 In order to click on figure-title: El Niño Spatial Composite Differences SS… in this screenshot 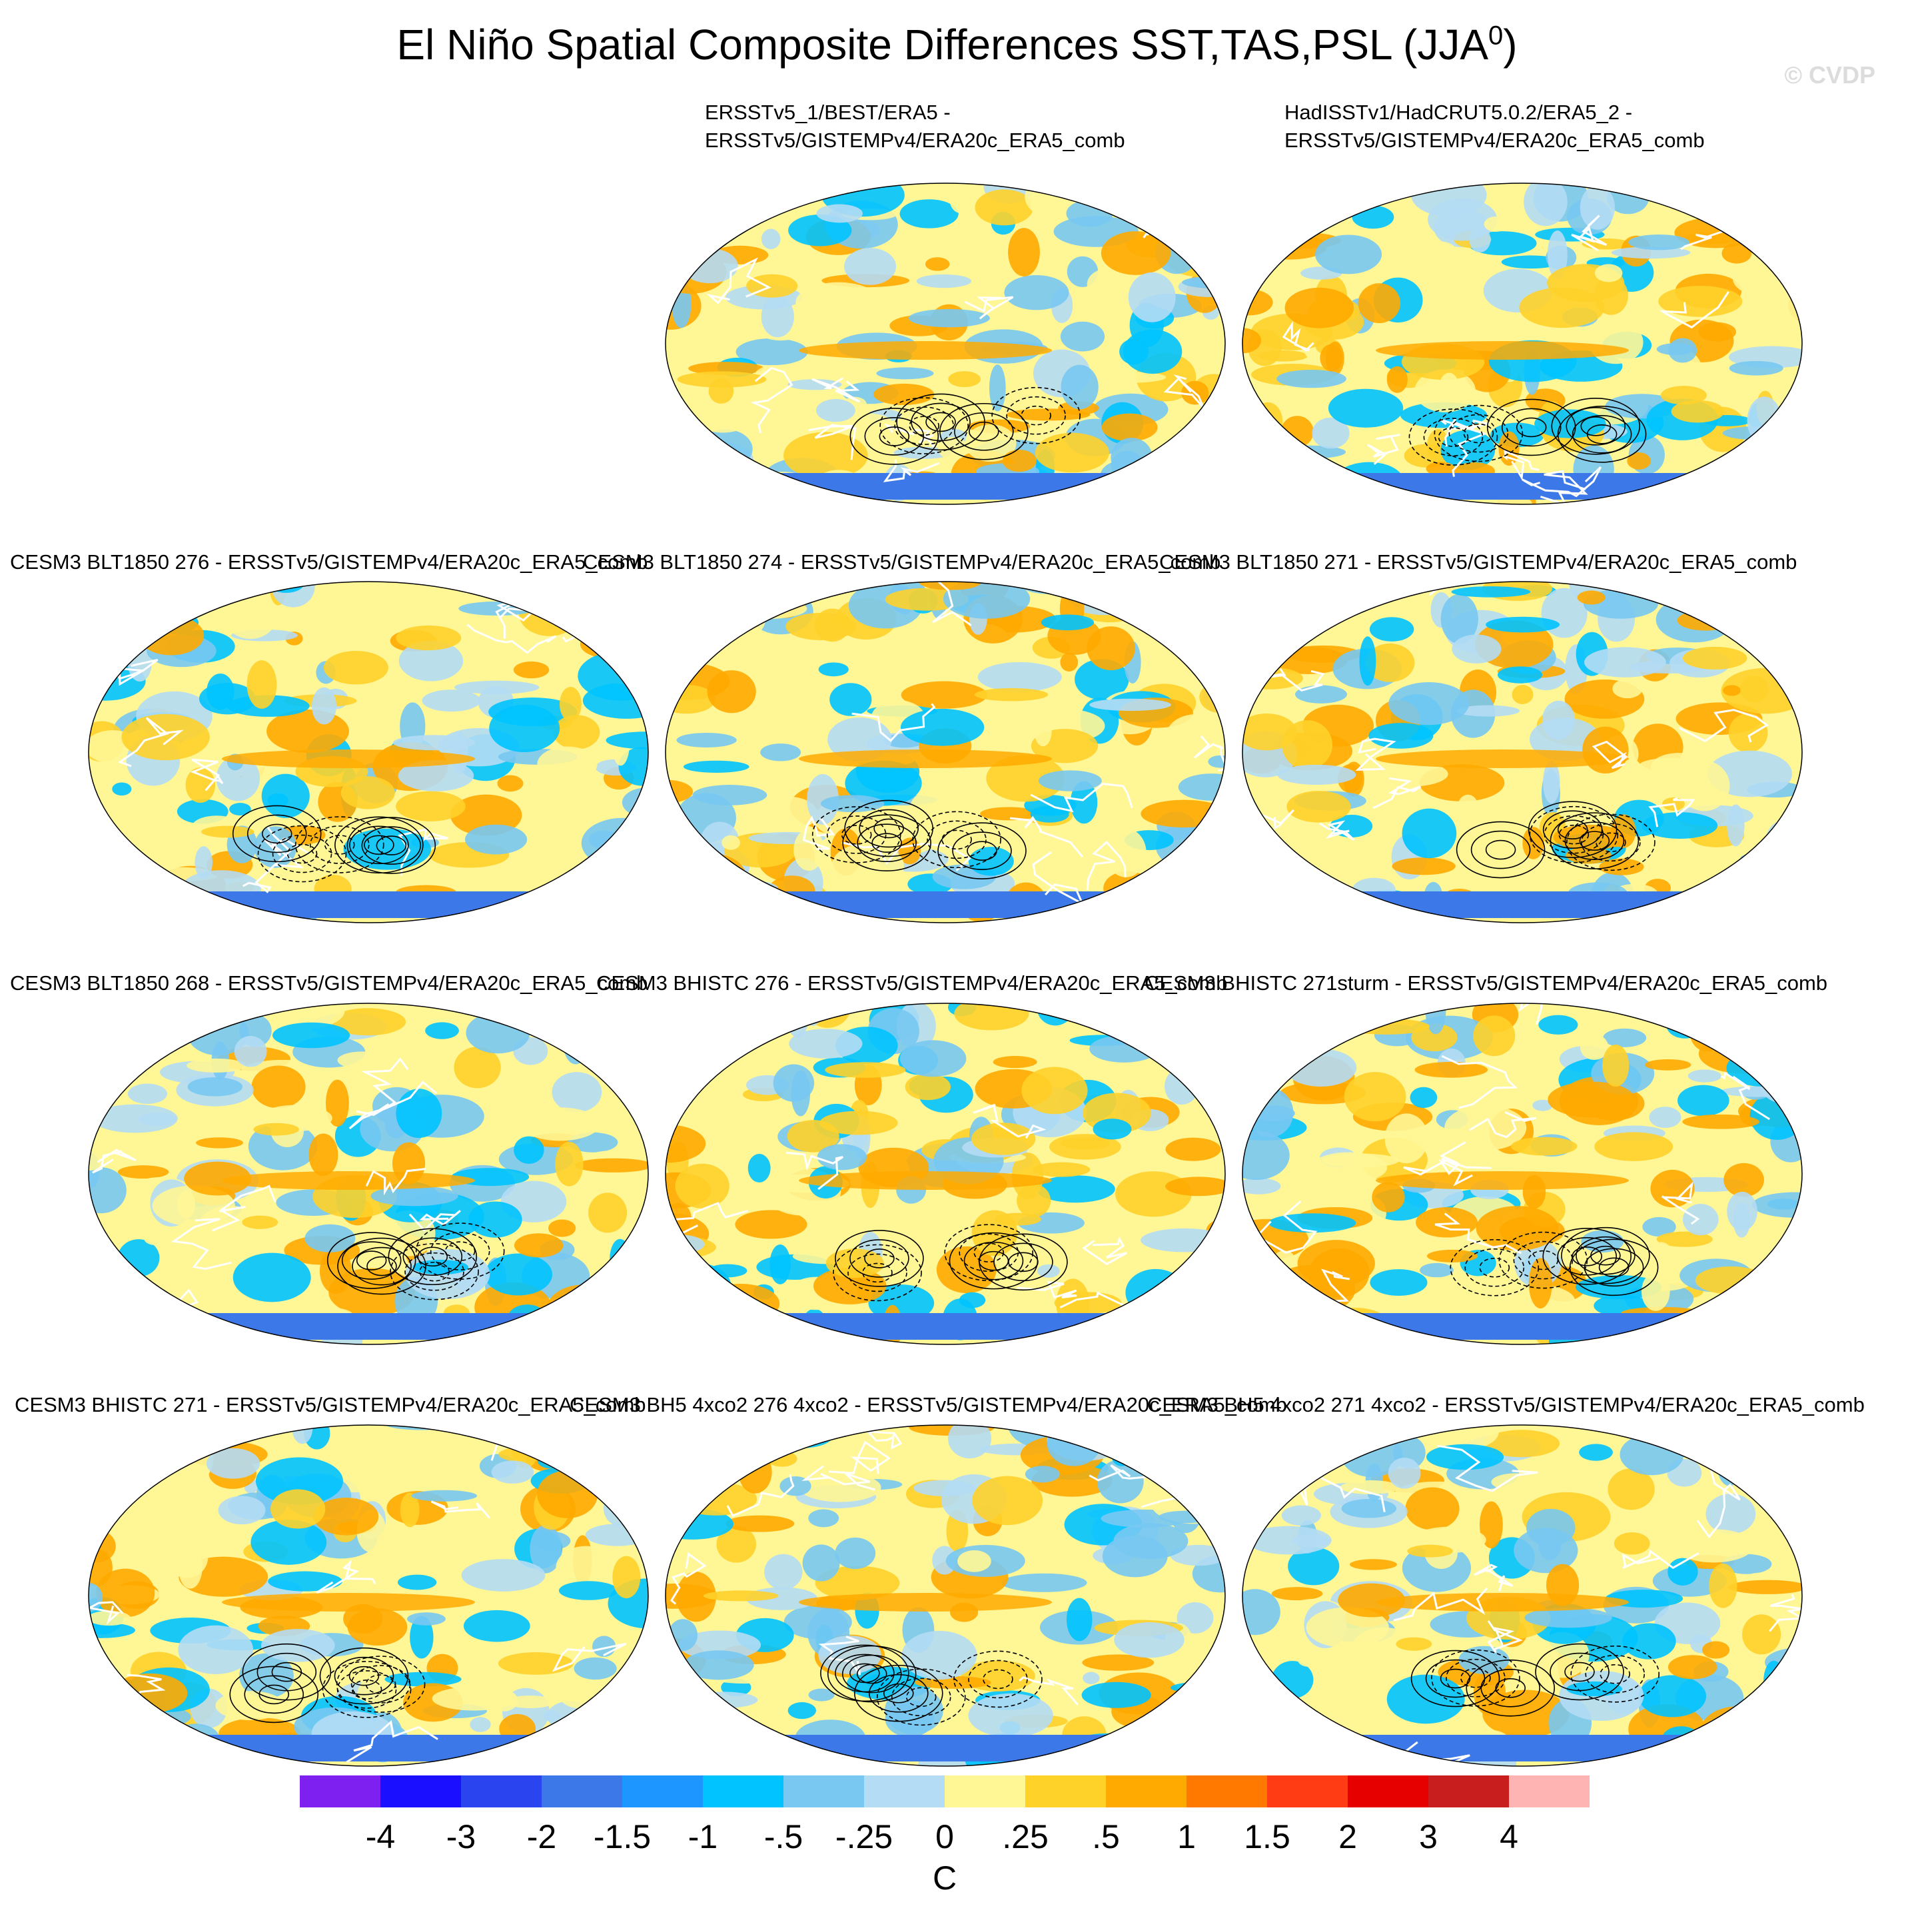, I will do `click(957, 45)`.